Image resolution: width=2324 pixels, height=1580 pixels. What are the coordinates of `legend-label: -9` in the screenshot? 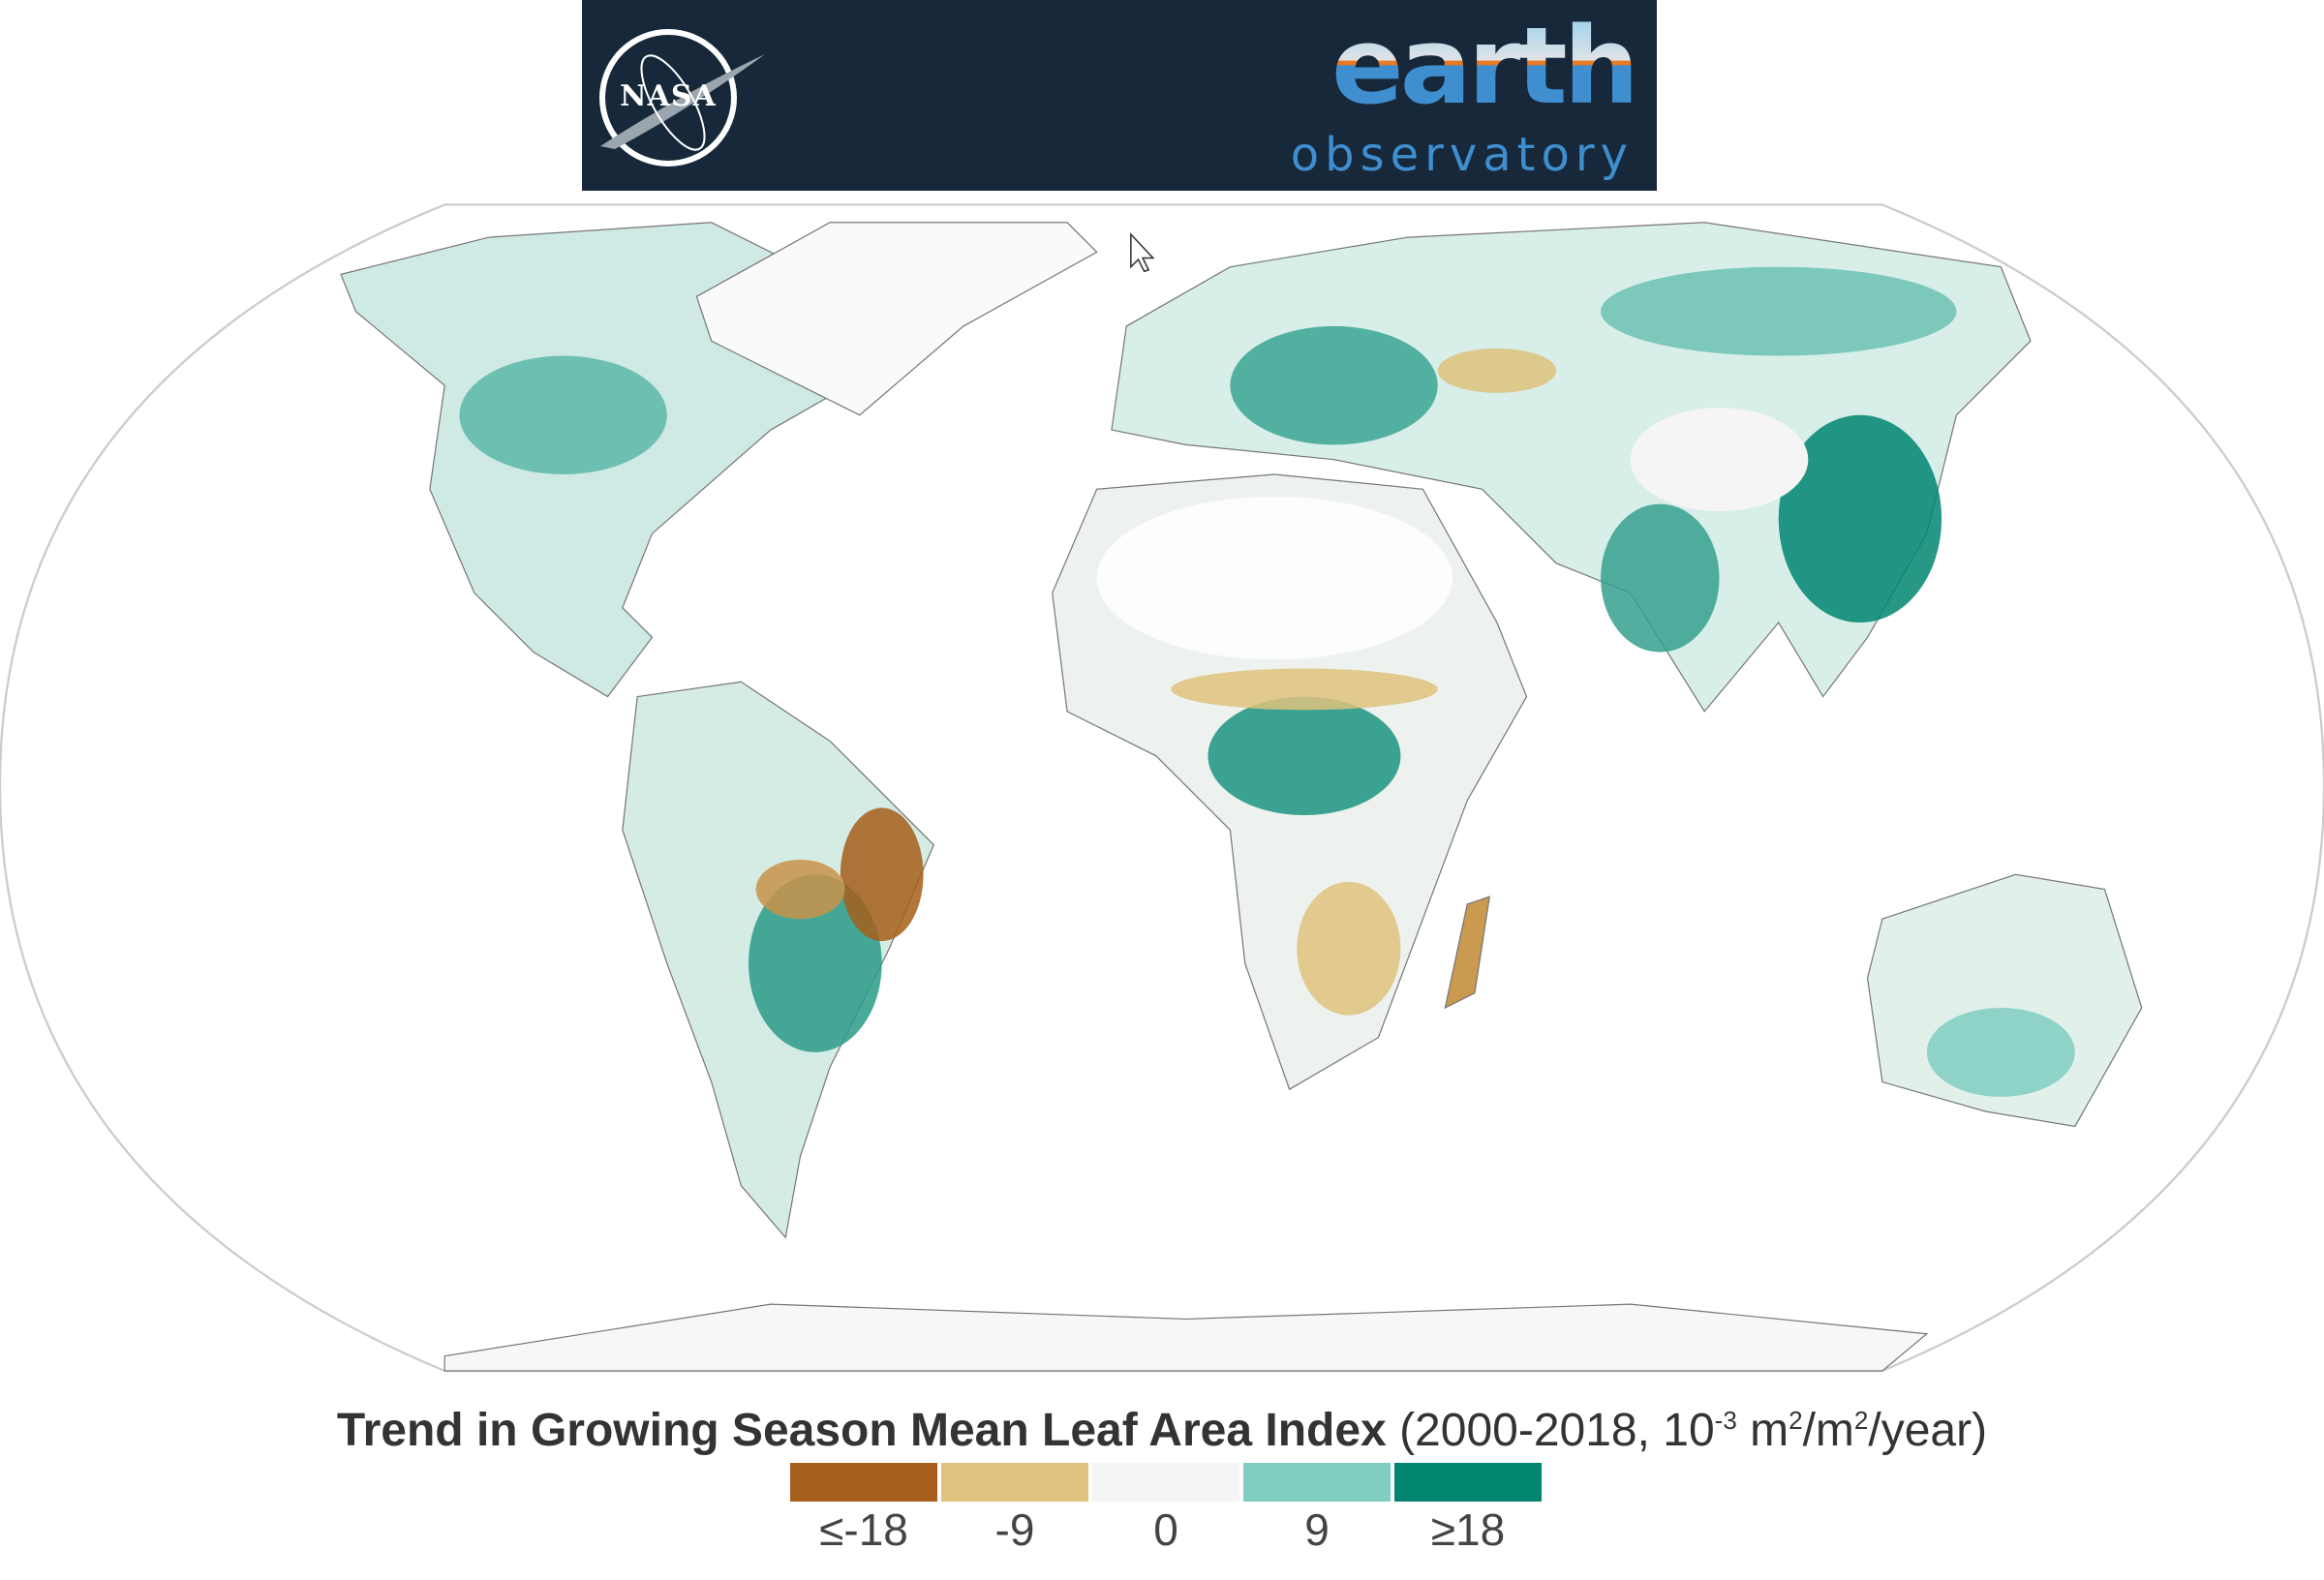 It's located at (1014, 1529).